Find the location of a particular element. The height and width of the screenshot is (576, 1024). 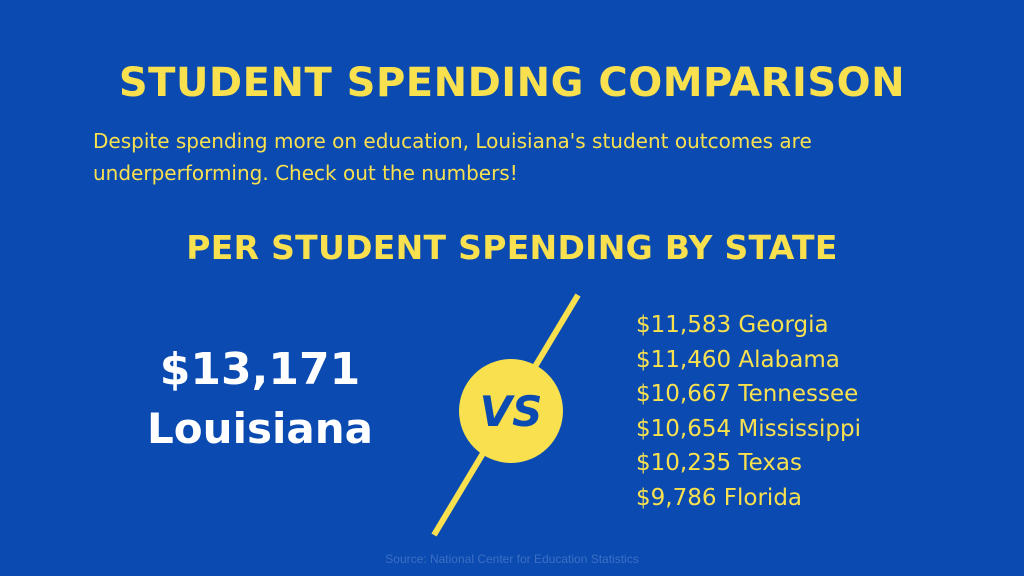

vs-badge-label: VS is located at coordinates (511, 411).